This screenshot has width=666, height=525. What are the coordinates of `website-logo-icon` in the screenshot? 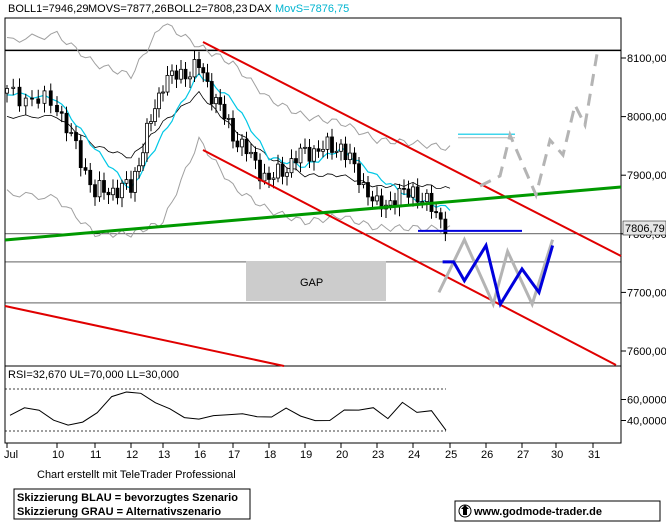 It's located at (465, 511).